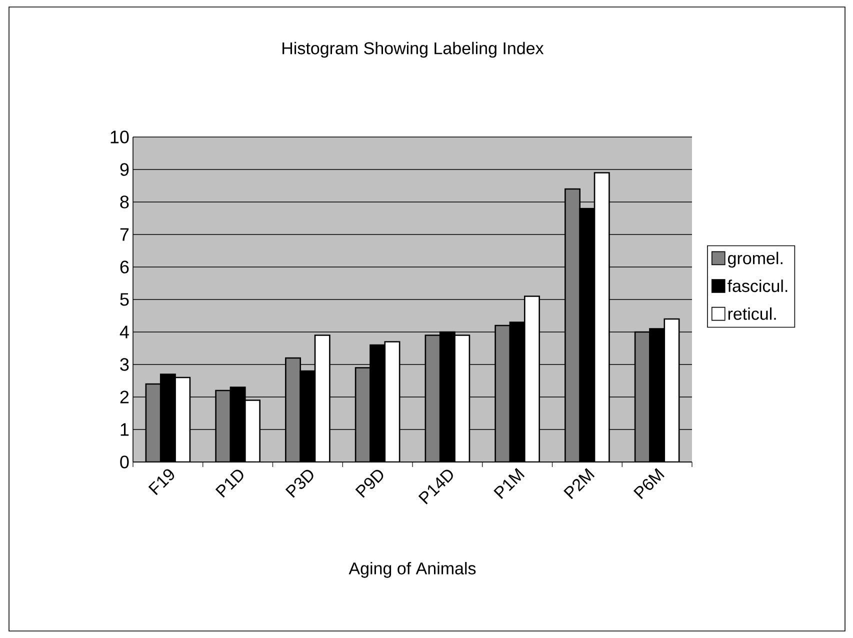  What do you see at coordinates (124, 462) in the screenshot?
I see `y-tick-label: 0` at bounding box center [124, 462].